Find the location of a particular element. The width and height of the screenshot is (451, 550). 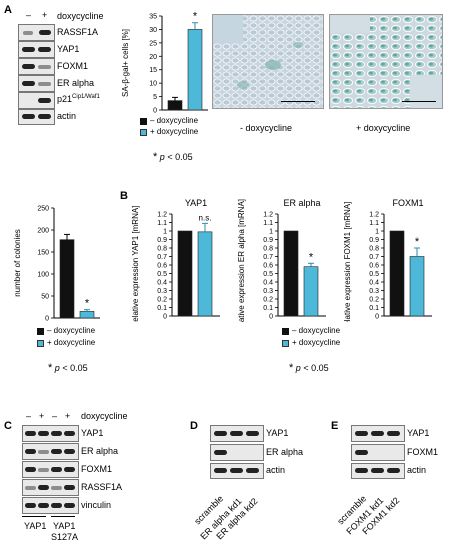

y-tick-label: 250 is located at coordinates (43, 209).